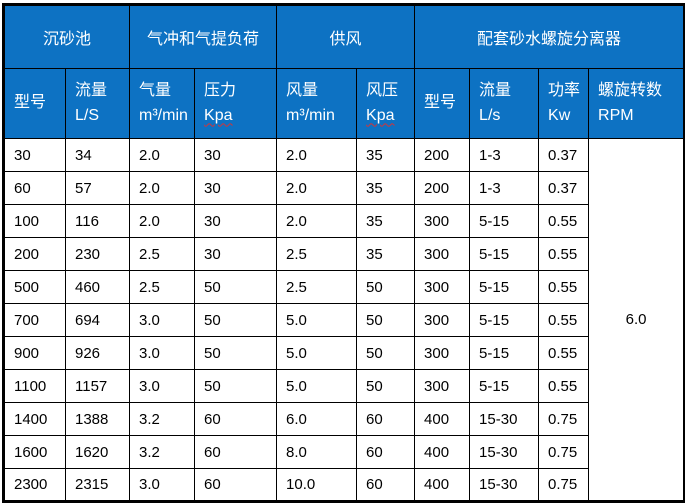 The width and height of the screenshot is (685, 503). Describe the element at coordinates (66, 36) in the screenshot. I see `group-header-grit-chamber: 沉砂池` at that location.